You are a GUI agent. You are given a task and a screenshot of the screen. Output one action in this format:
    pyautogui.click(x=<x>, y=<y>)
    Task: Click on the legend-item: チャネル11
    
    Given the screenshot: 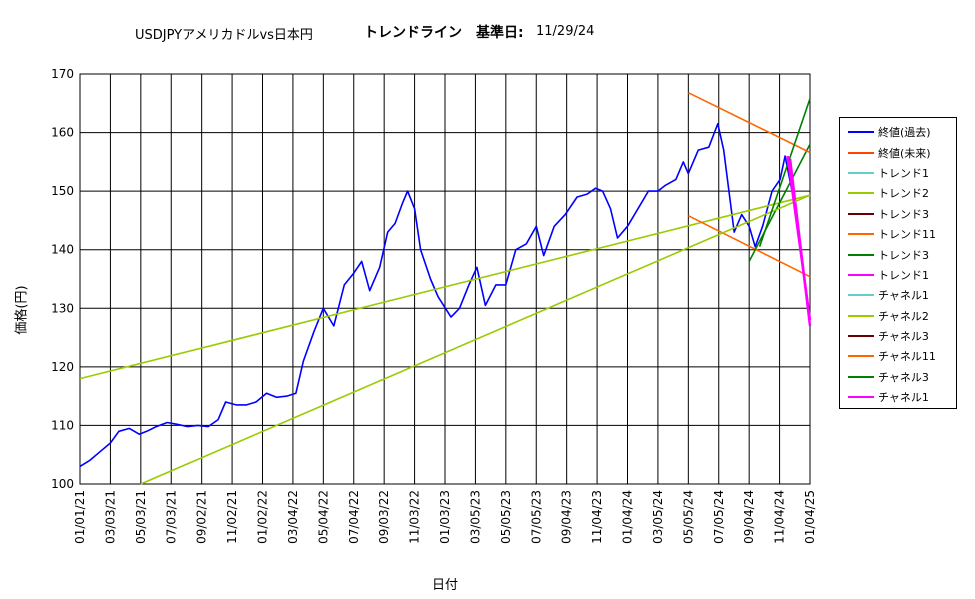 What is the action you would take?
    pyautogui.click(x=902, y=356)
    